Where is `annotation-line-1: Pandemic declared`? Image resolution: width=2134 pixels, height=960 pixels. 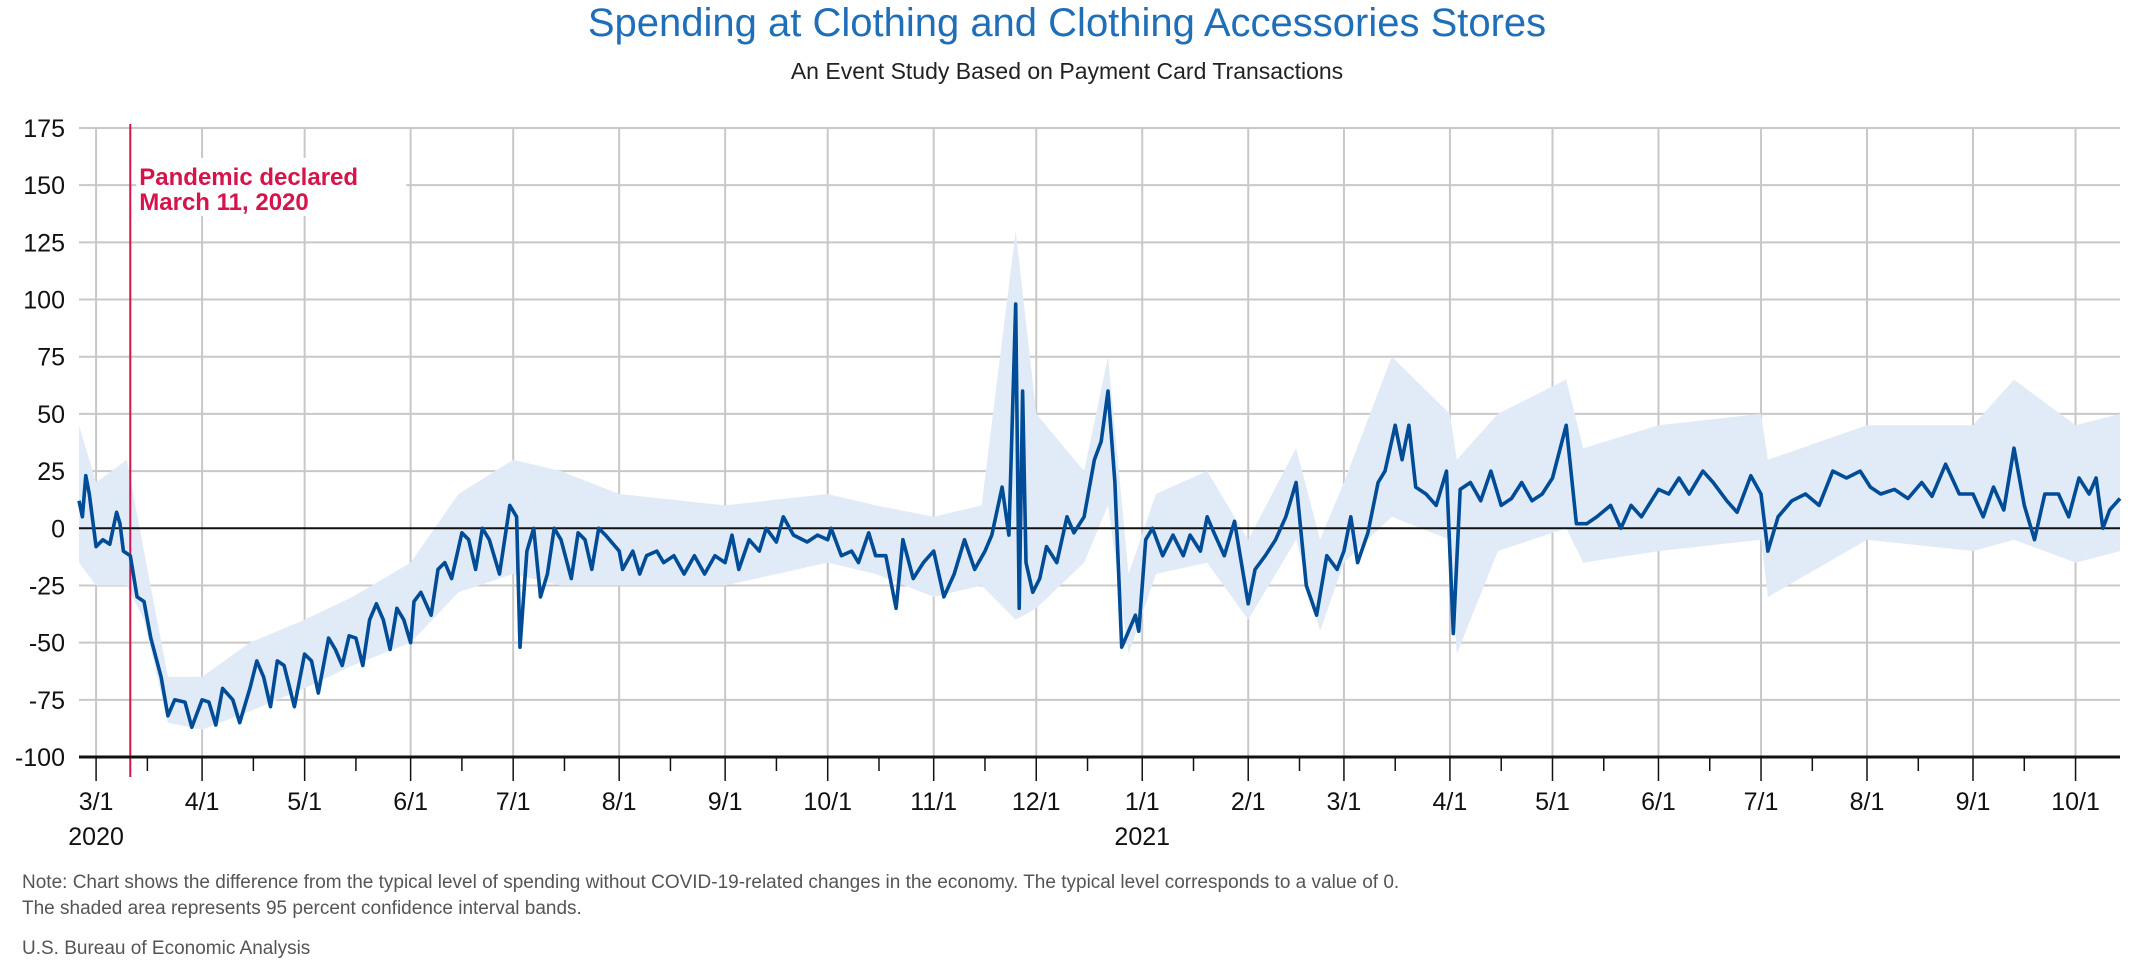
annotation-line-1: Pandemic declared is located at coordinates (248, 177).